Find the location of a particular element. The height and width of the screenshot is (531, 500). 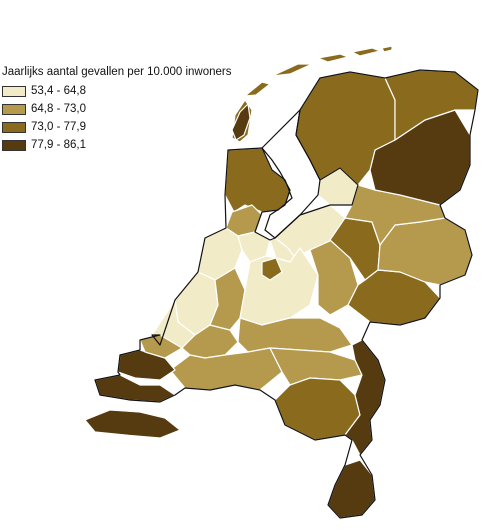

legend-item: 53,4 - 64,8 is located at coordinates (117, 91).